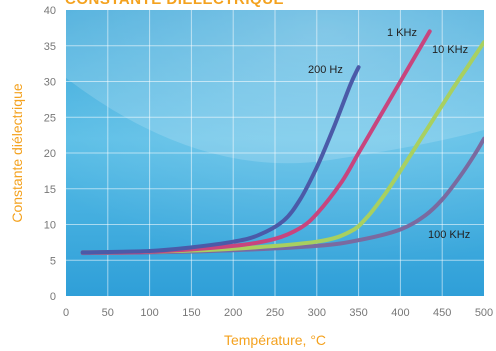 This screenshot has height=351, width=496. I want to click on x-tick-label: 450, so click(442, 313).